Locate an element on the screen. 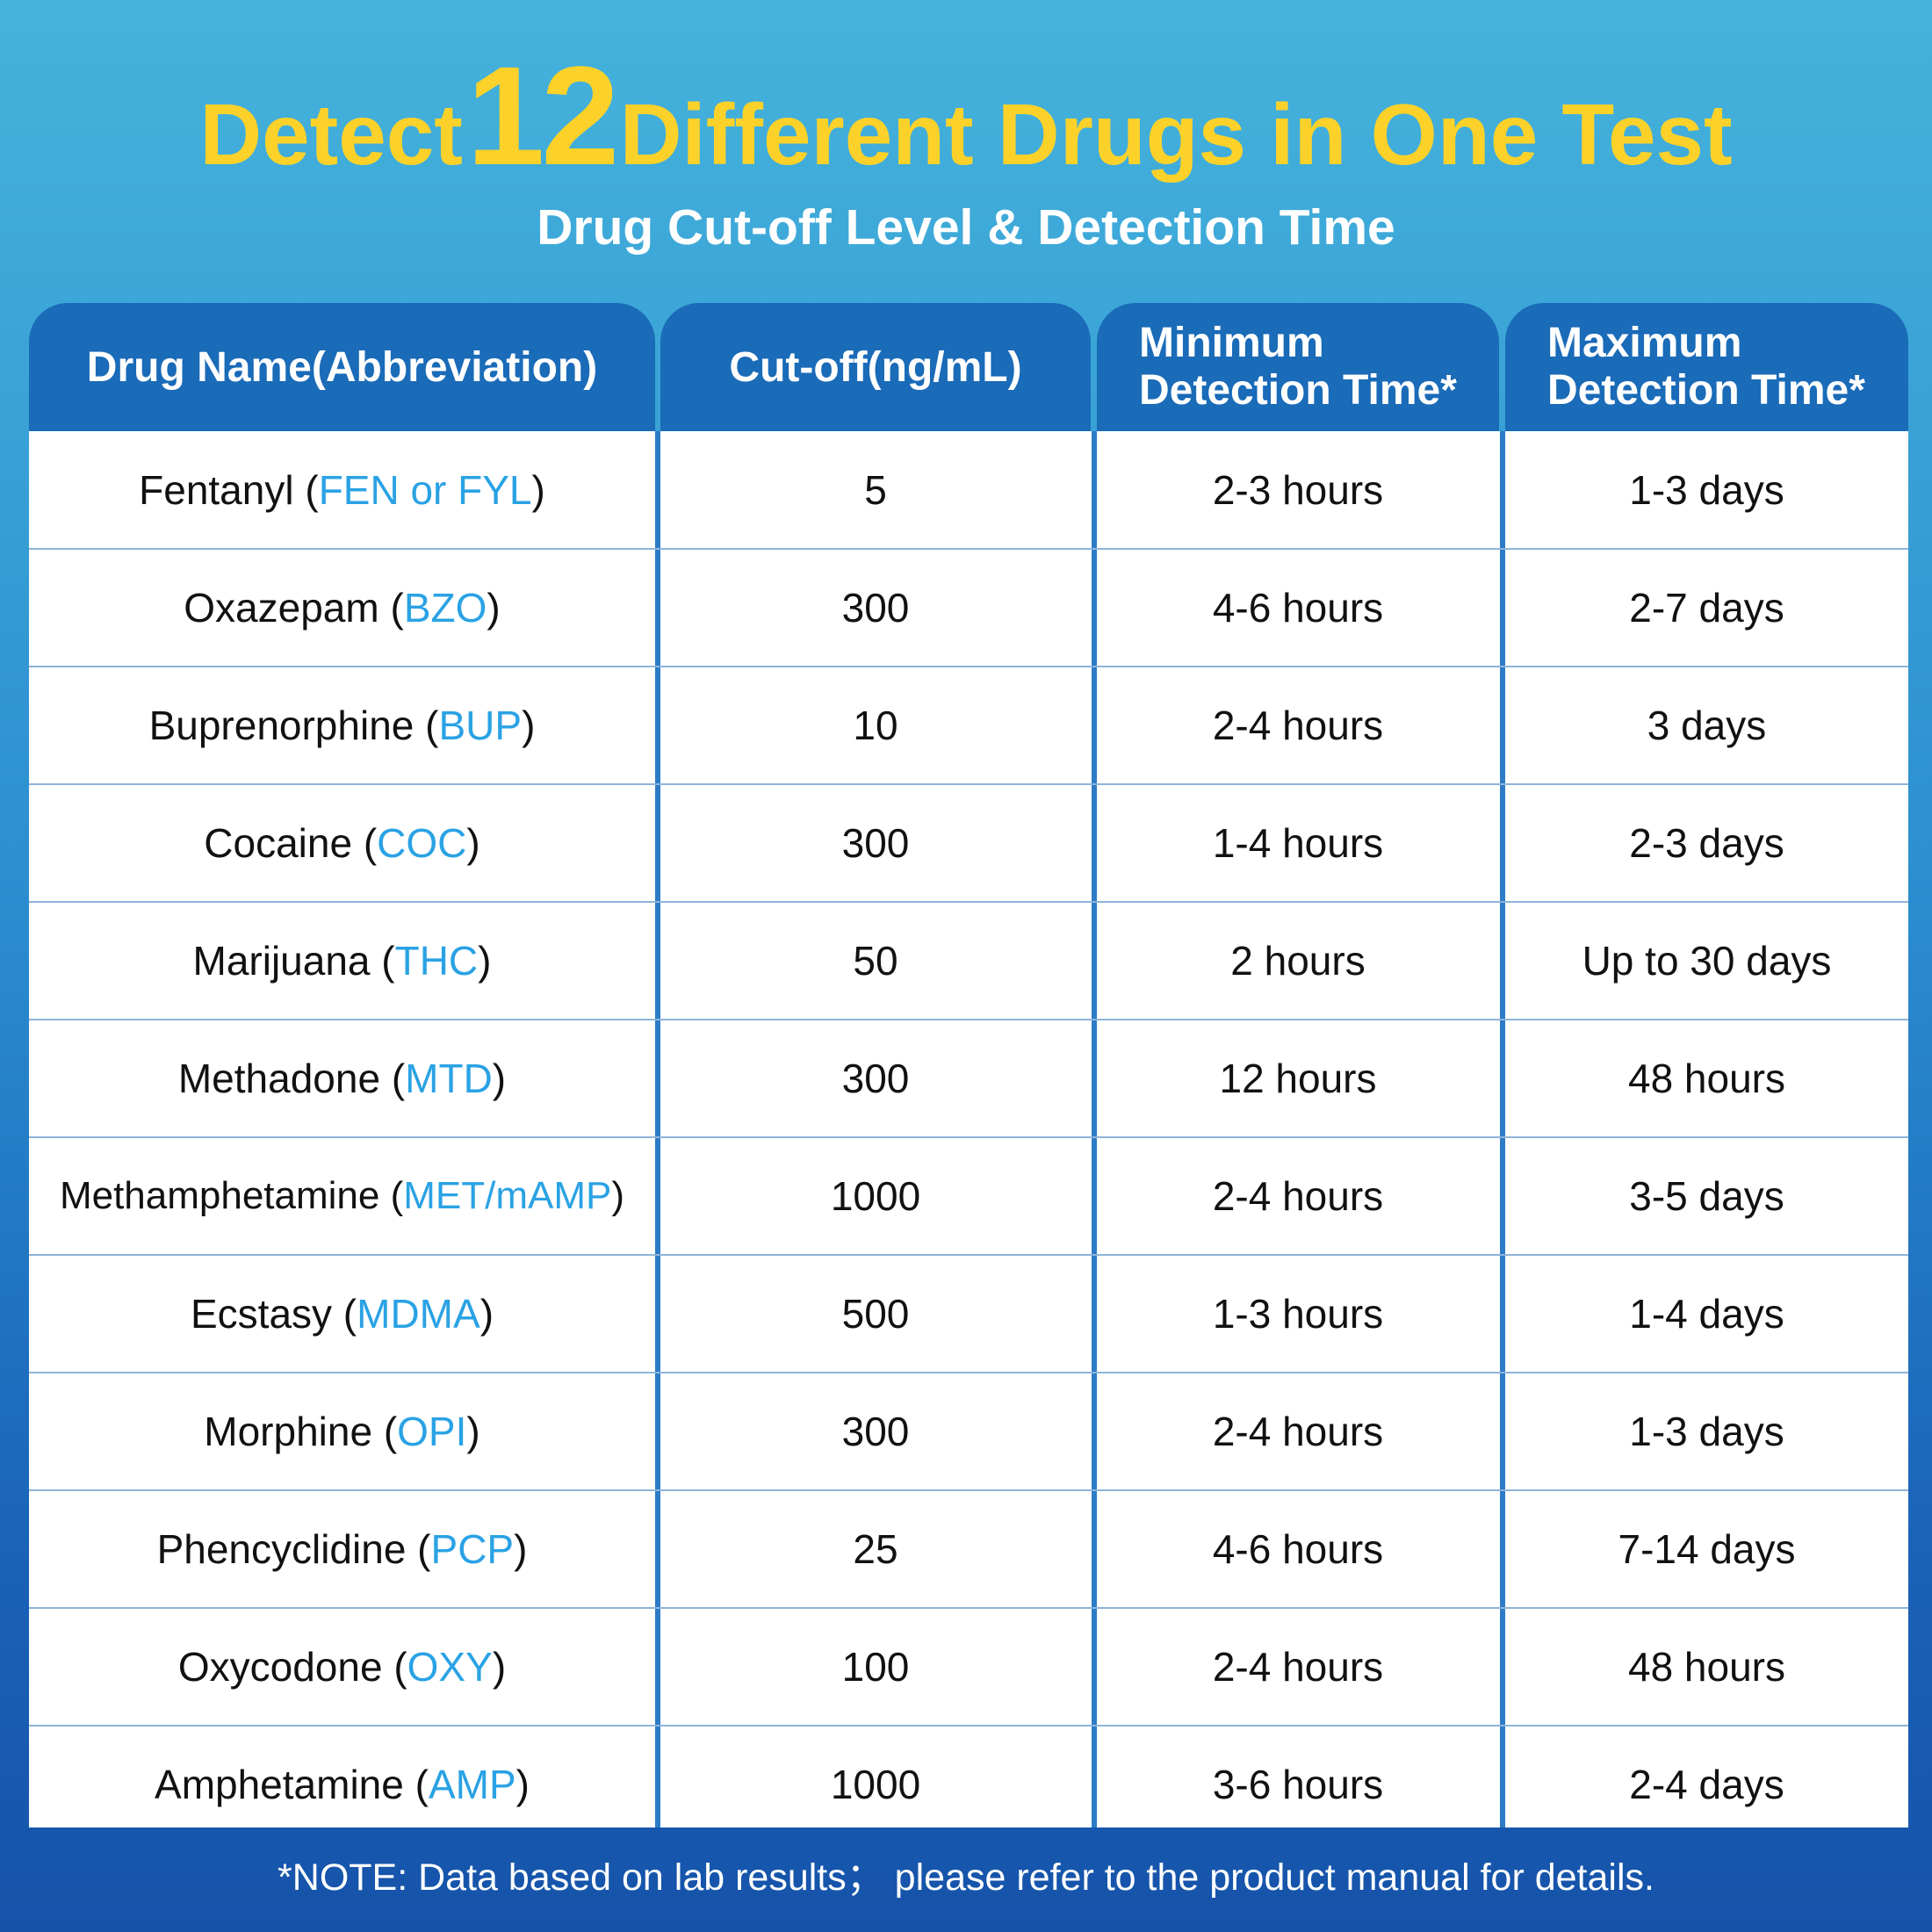 The height and width of the screenshot is (1932, 1932). drug-name-cell: Methamphetamine (MET/mAMP) is located at coordinates (342, 1196).